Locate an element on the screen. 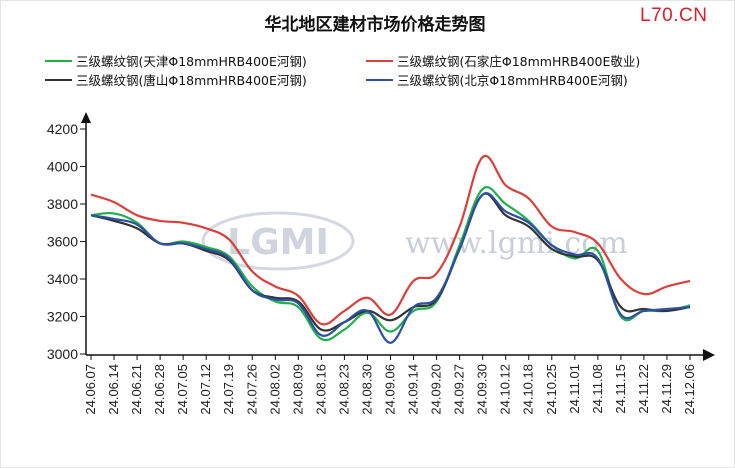 The height and width of the screenshot is (468, 735). x-tick-label: 24.09.14 is located at coordinates (413, 389).